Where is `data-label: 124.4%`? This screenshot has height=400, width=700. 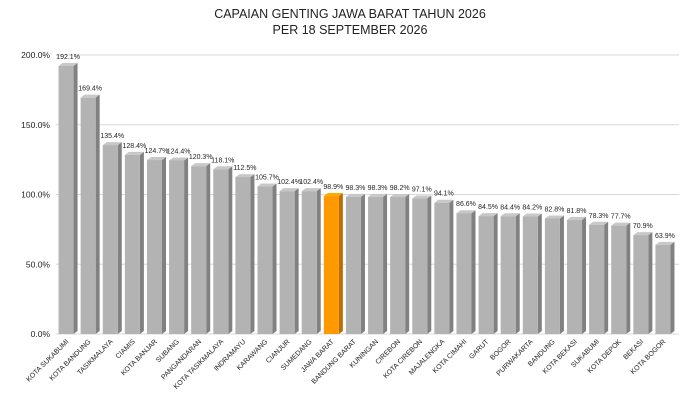
data-label: 124.4% is located at coordinates (179, 151).